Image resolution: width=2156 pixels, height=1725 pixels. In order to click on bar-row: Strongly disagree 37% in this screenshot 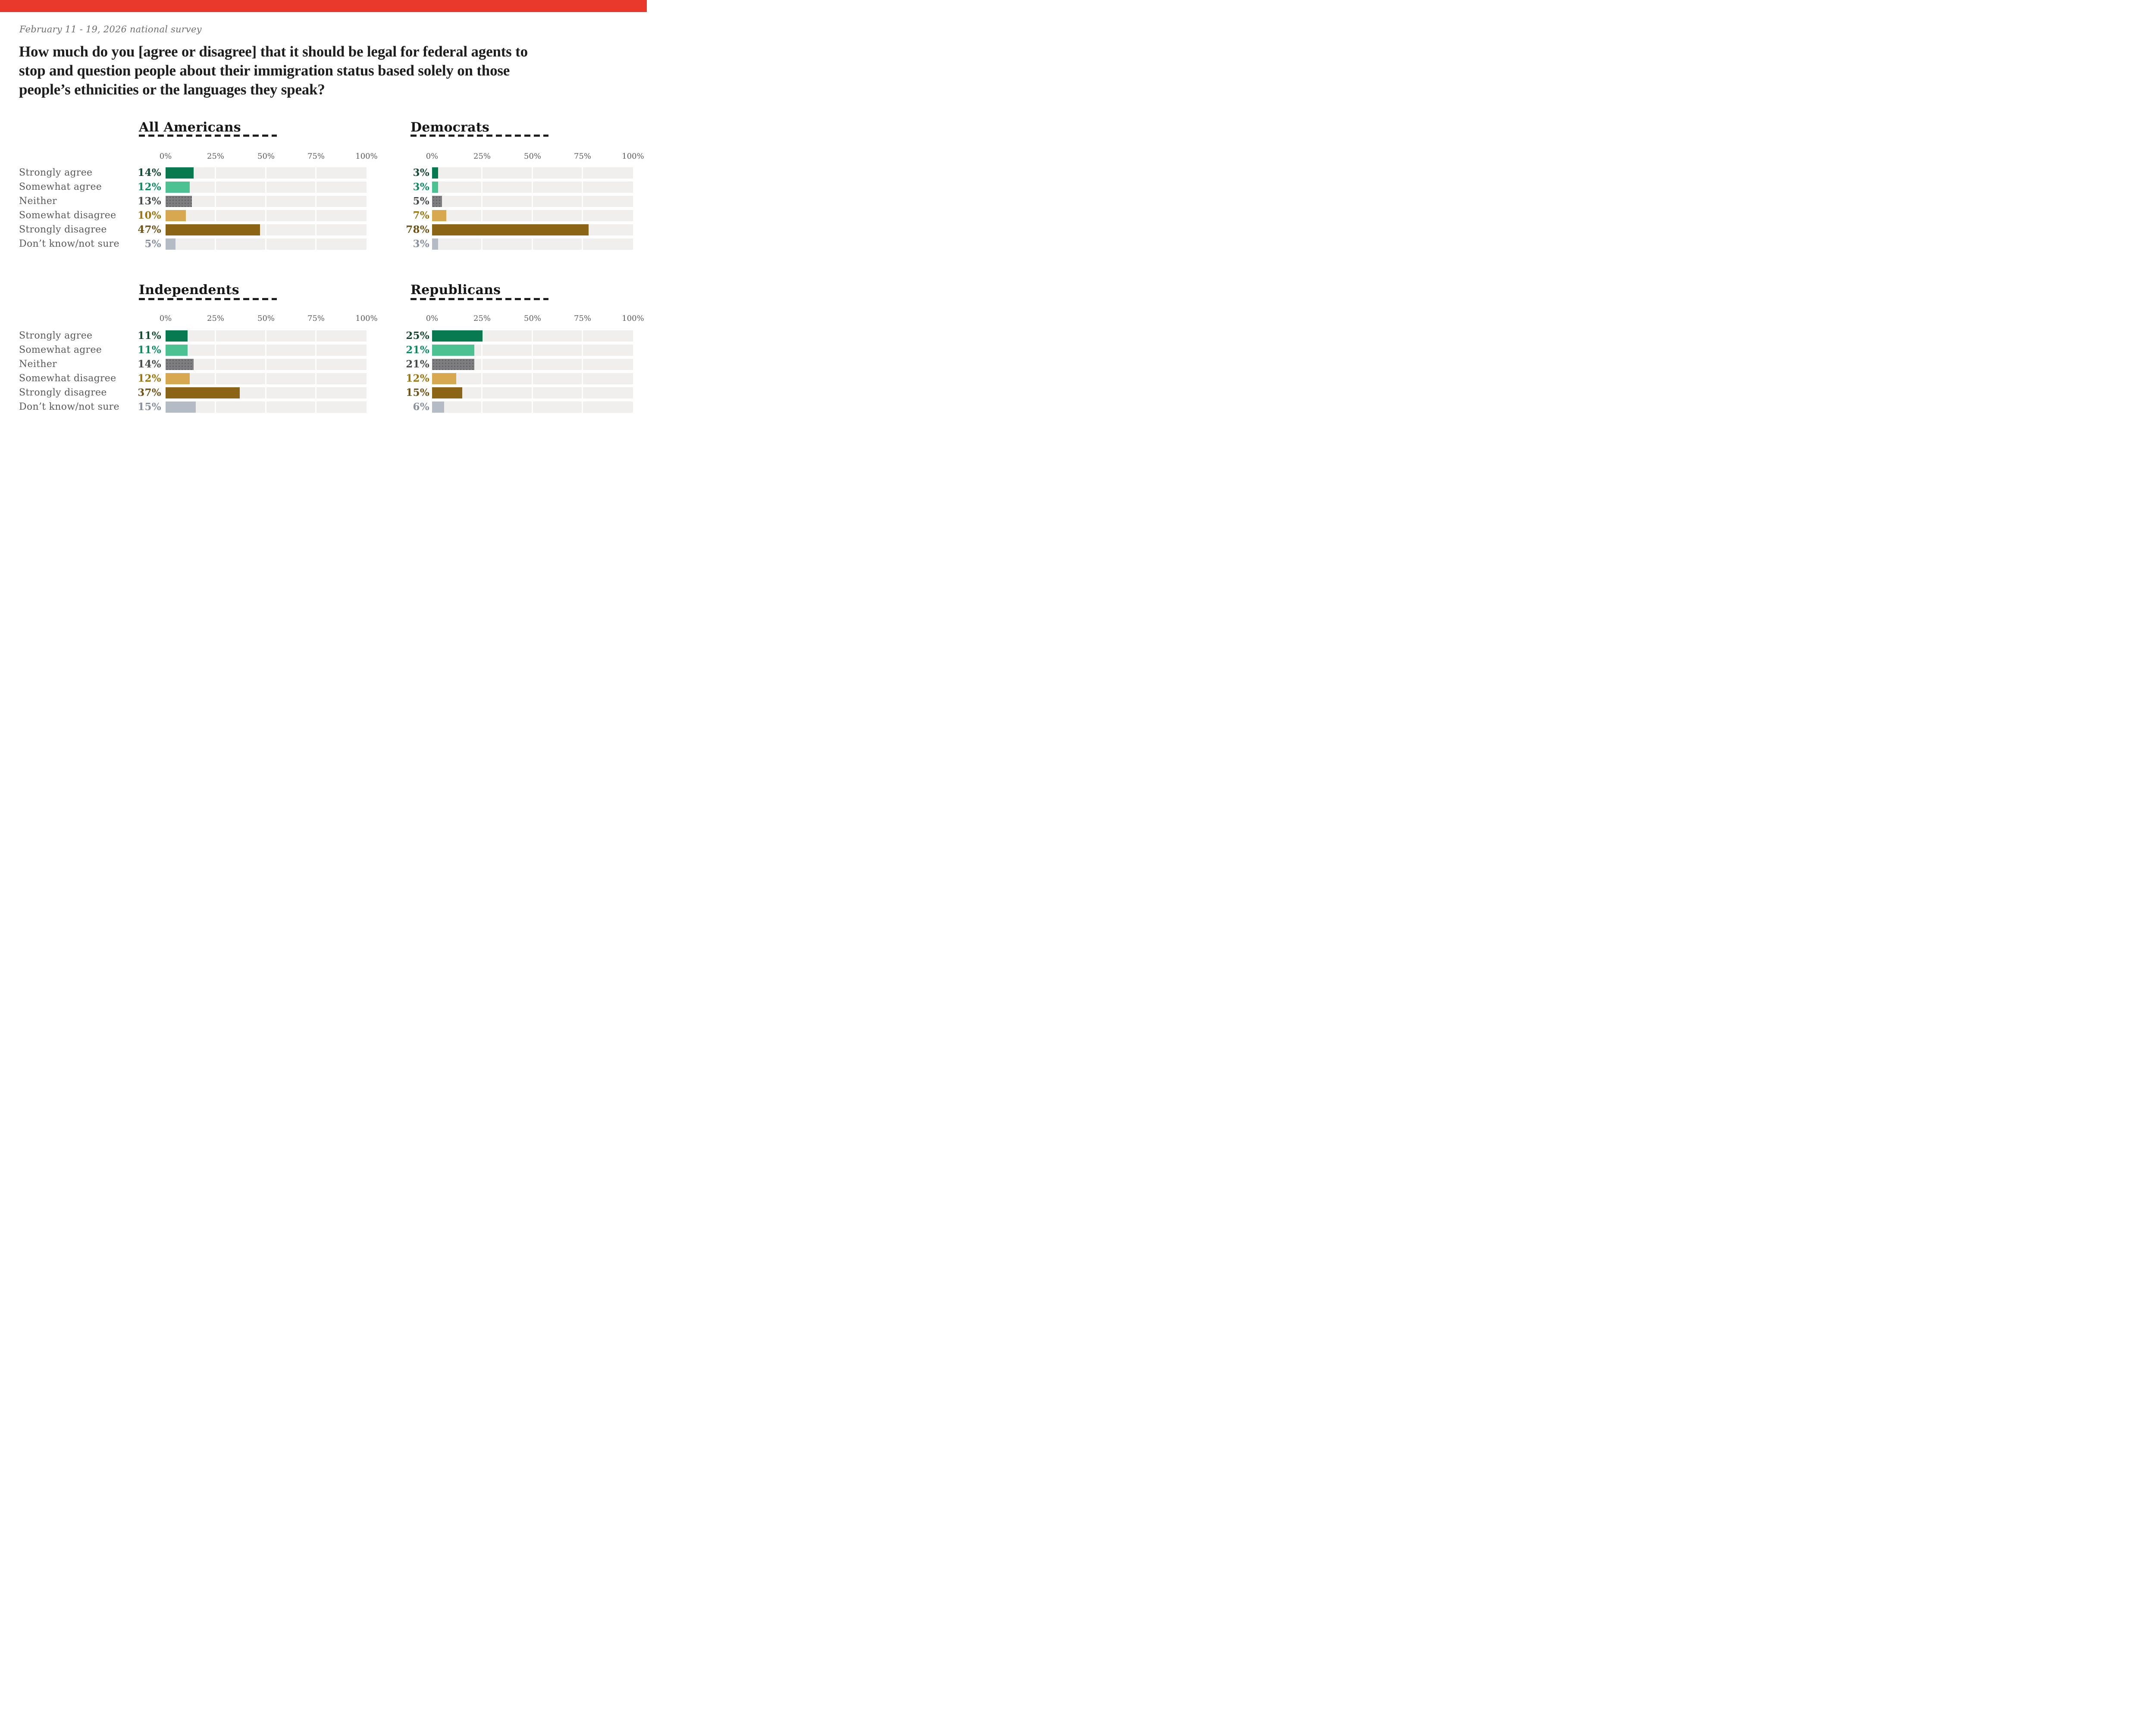, I will do `click(323, 393)`.